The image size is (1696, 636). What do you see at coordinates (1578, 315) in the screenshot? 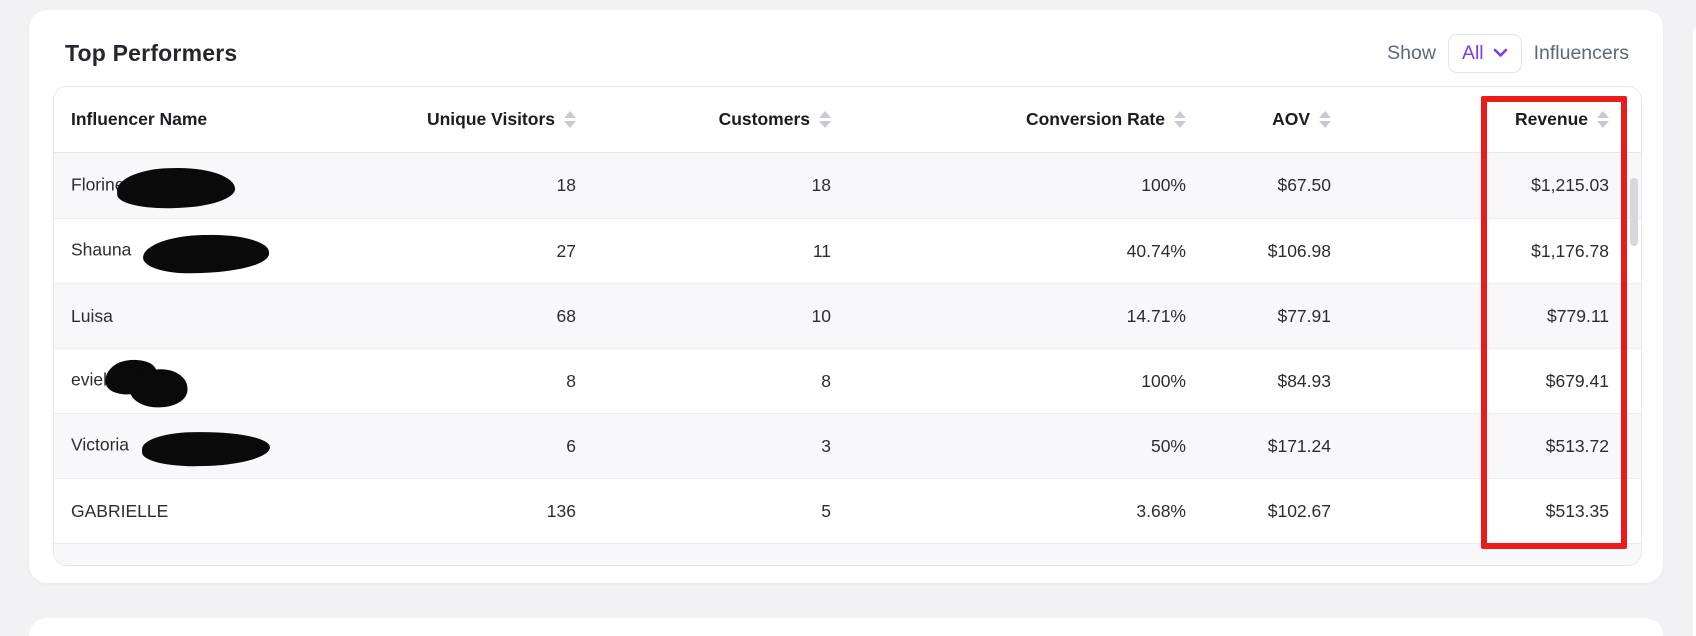
I see `cell-revenue: $779.11` at bounding box center [1578, 315].